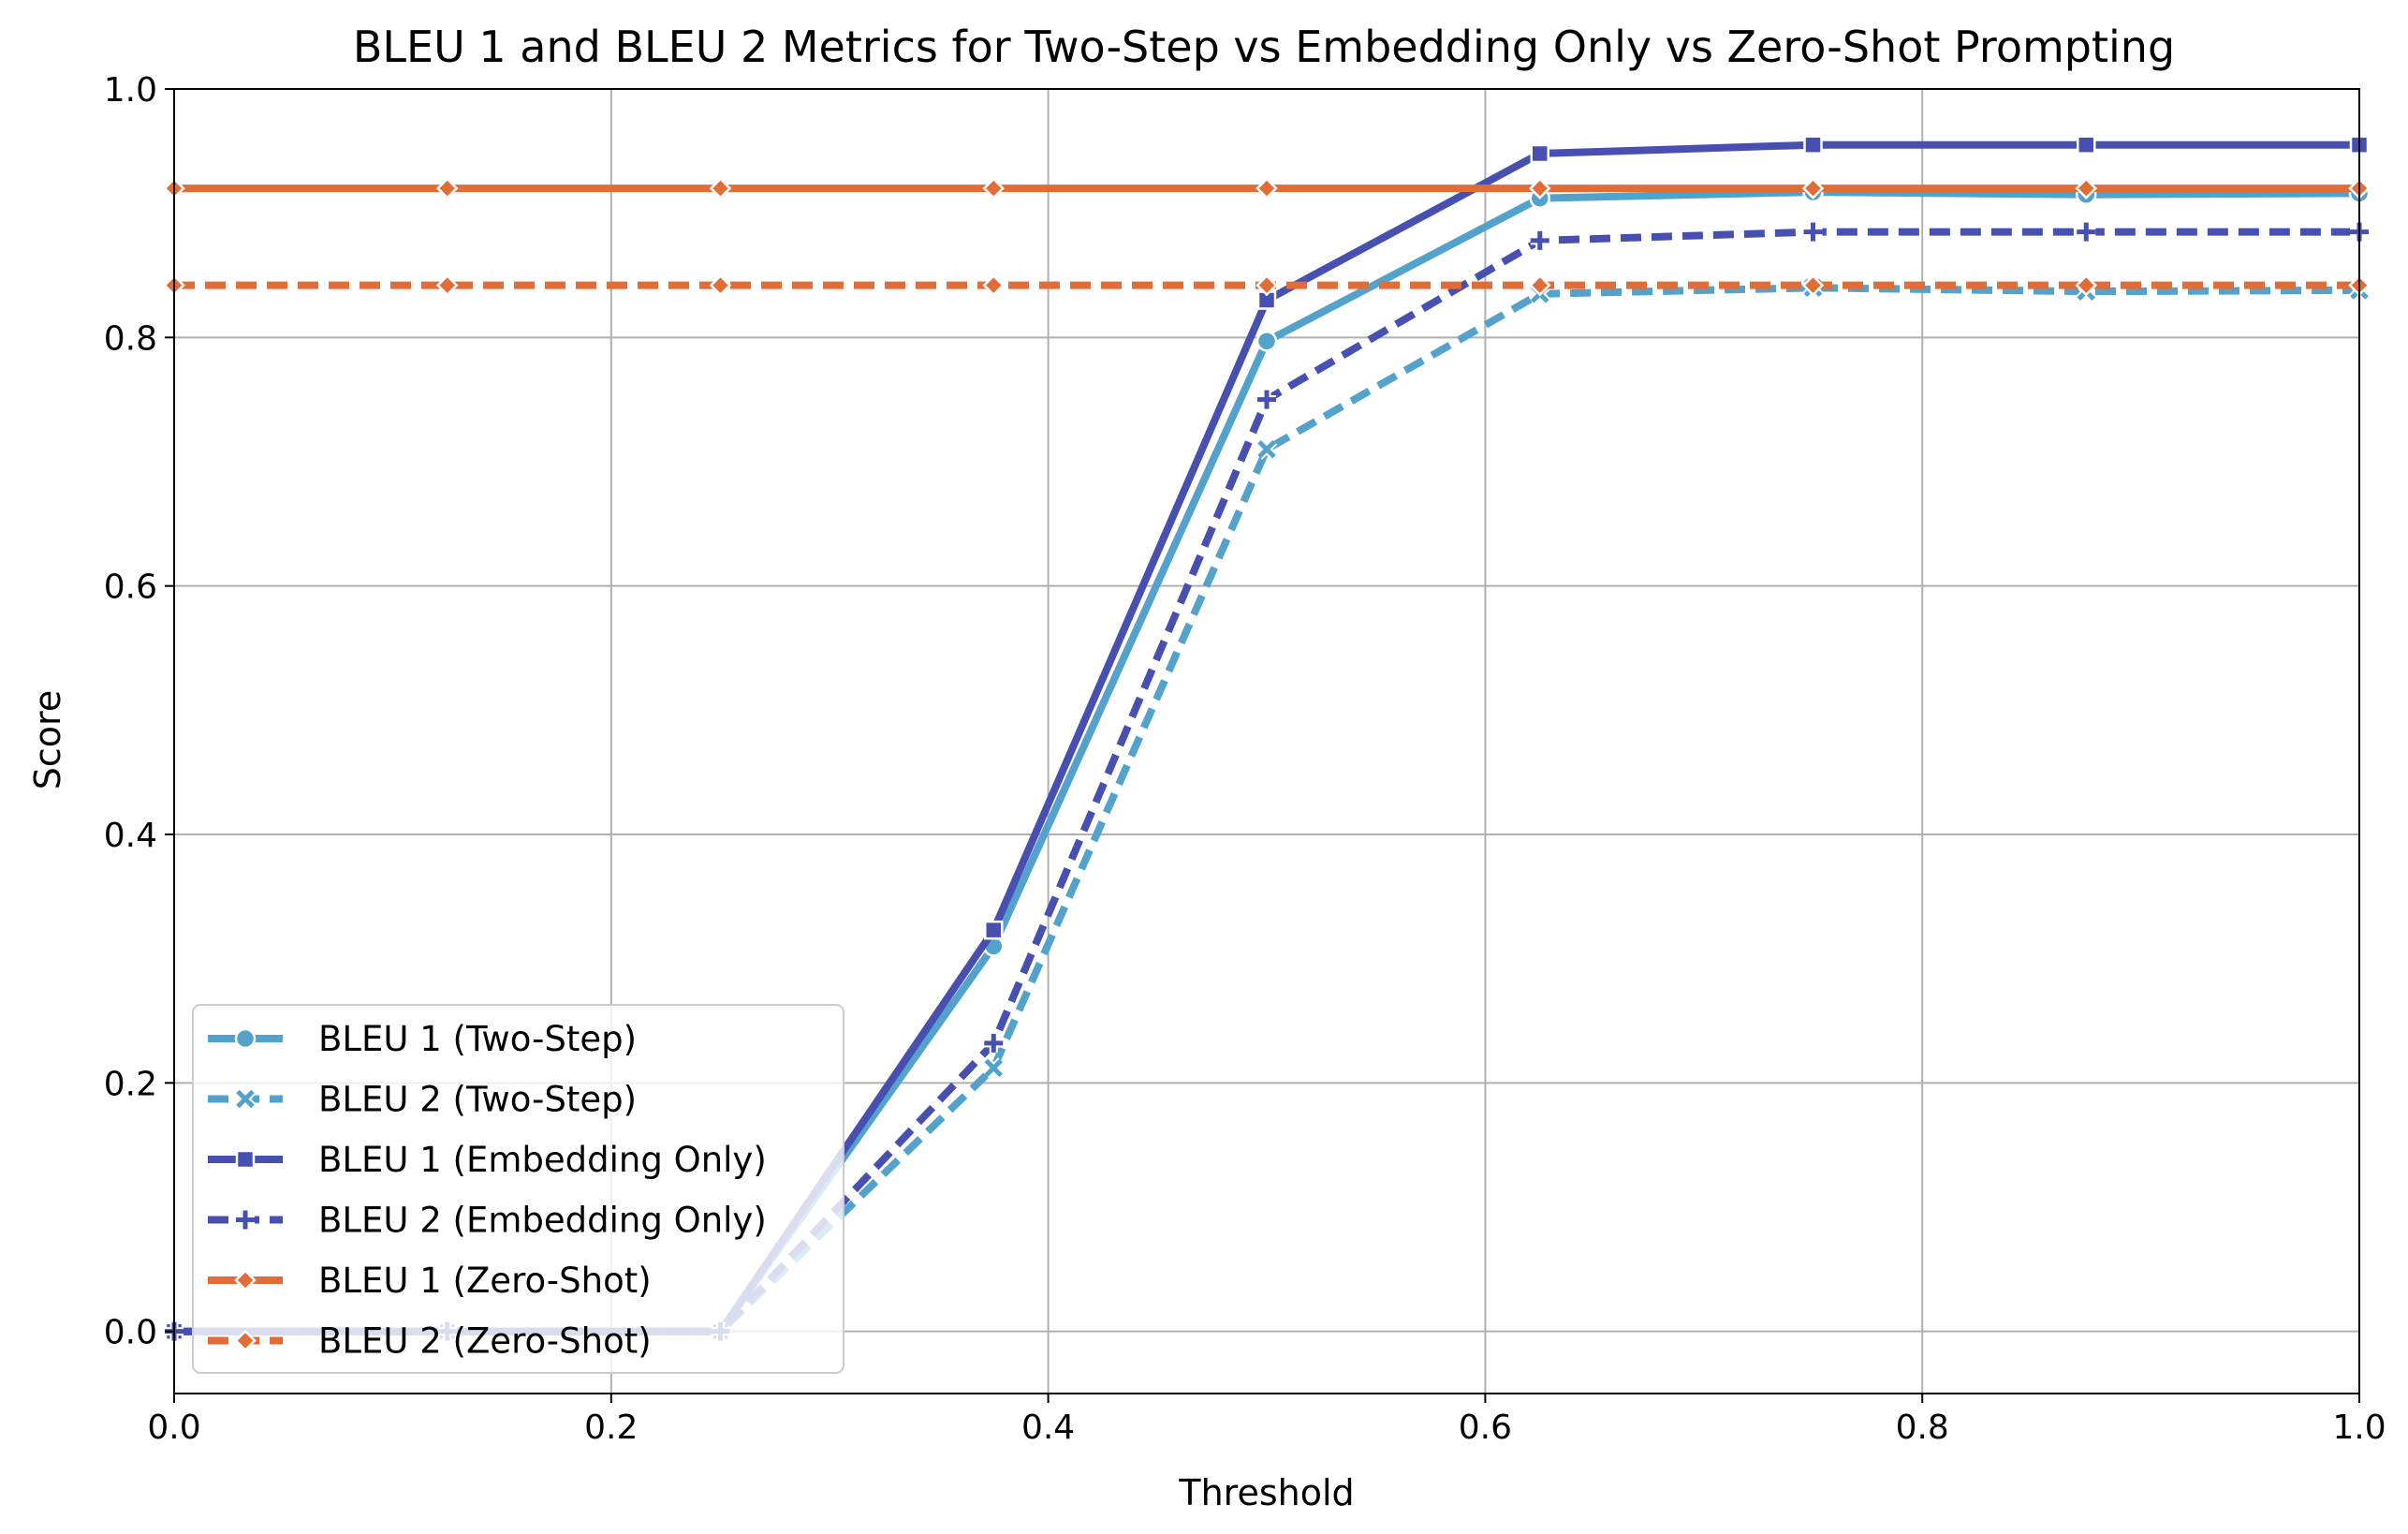 This screenshot has width=2408, height=1534. I want to click on legend-label: BLEU 2 (Embedding Only), so click(542, 1221).